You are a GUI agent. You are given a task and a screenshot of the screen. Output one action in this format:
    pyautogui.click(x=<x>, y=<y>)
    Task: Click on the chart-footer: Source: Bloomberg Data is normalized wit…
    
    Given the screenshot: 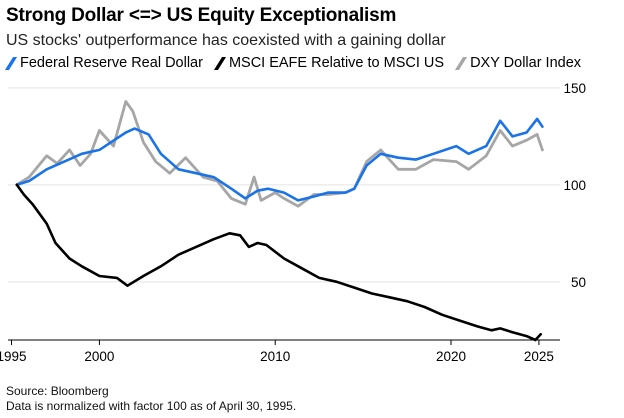 What is the action you would take?
    pyautogui.click(x=151, y=399)
    